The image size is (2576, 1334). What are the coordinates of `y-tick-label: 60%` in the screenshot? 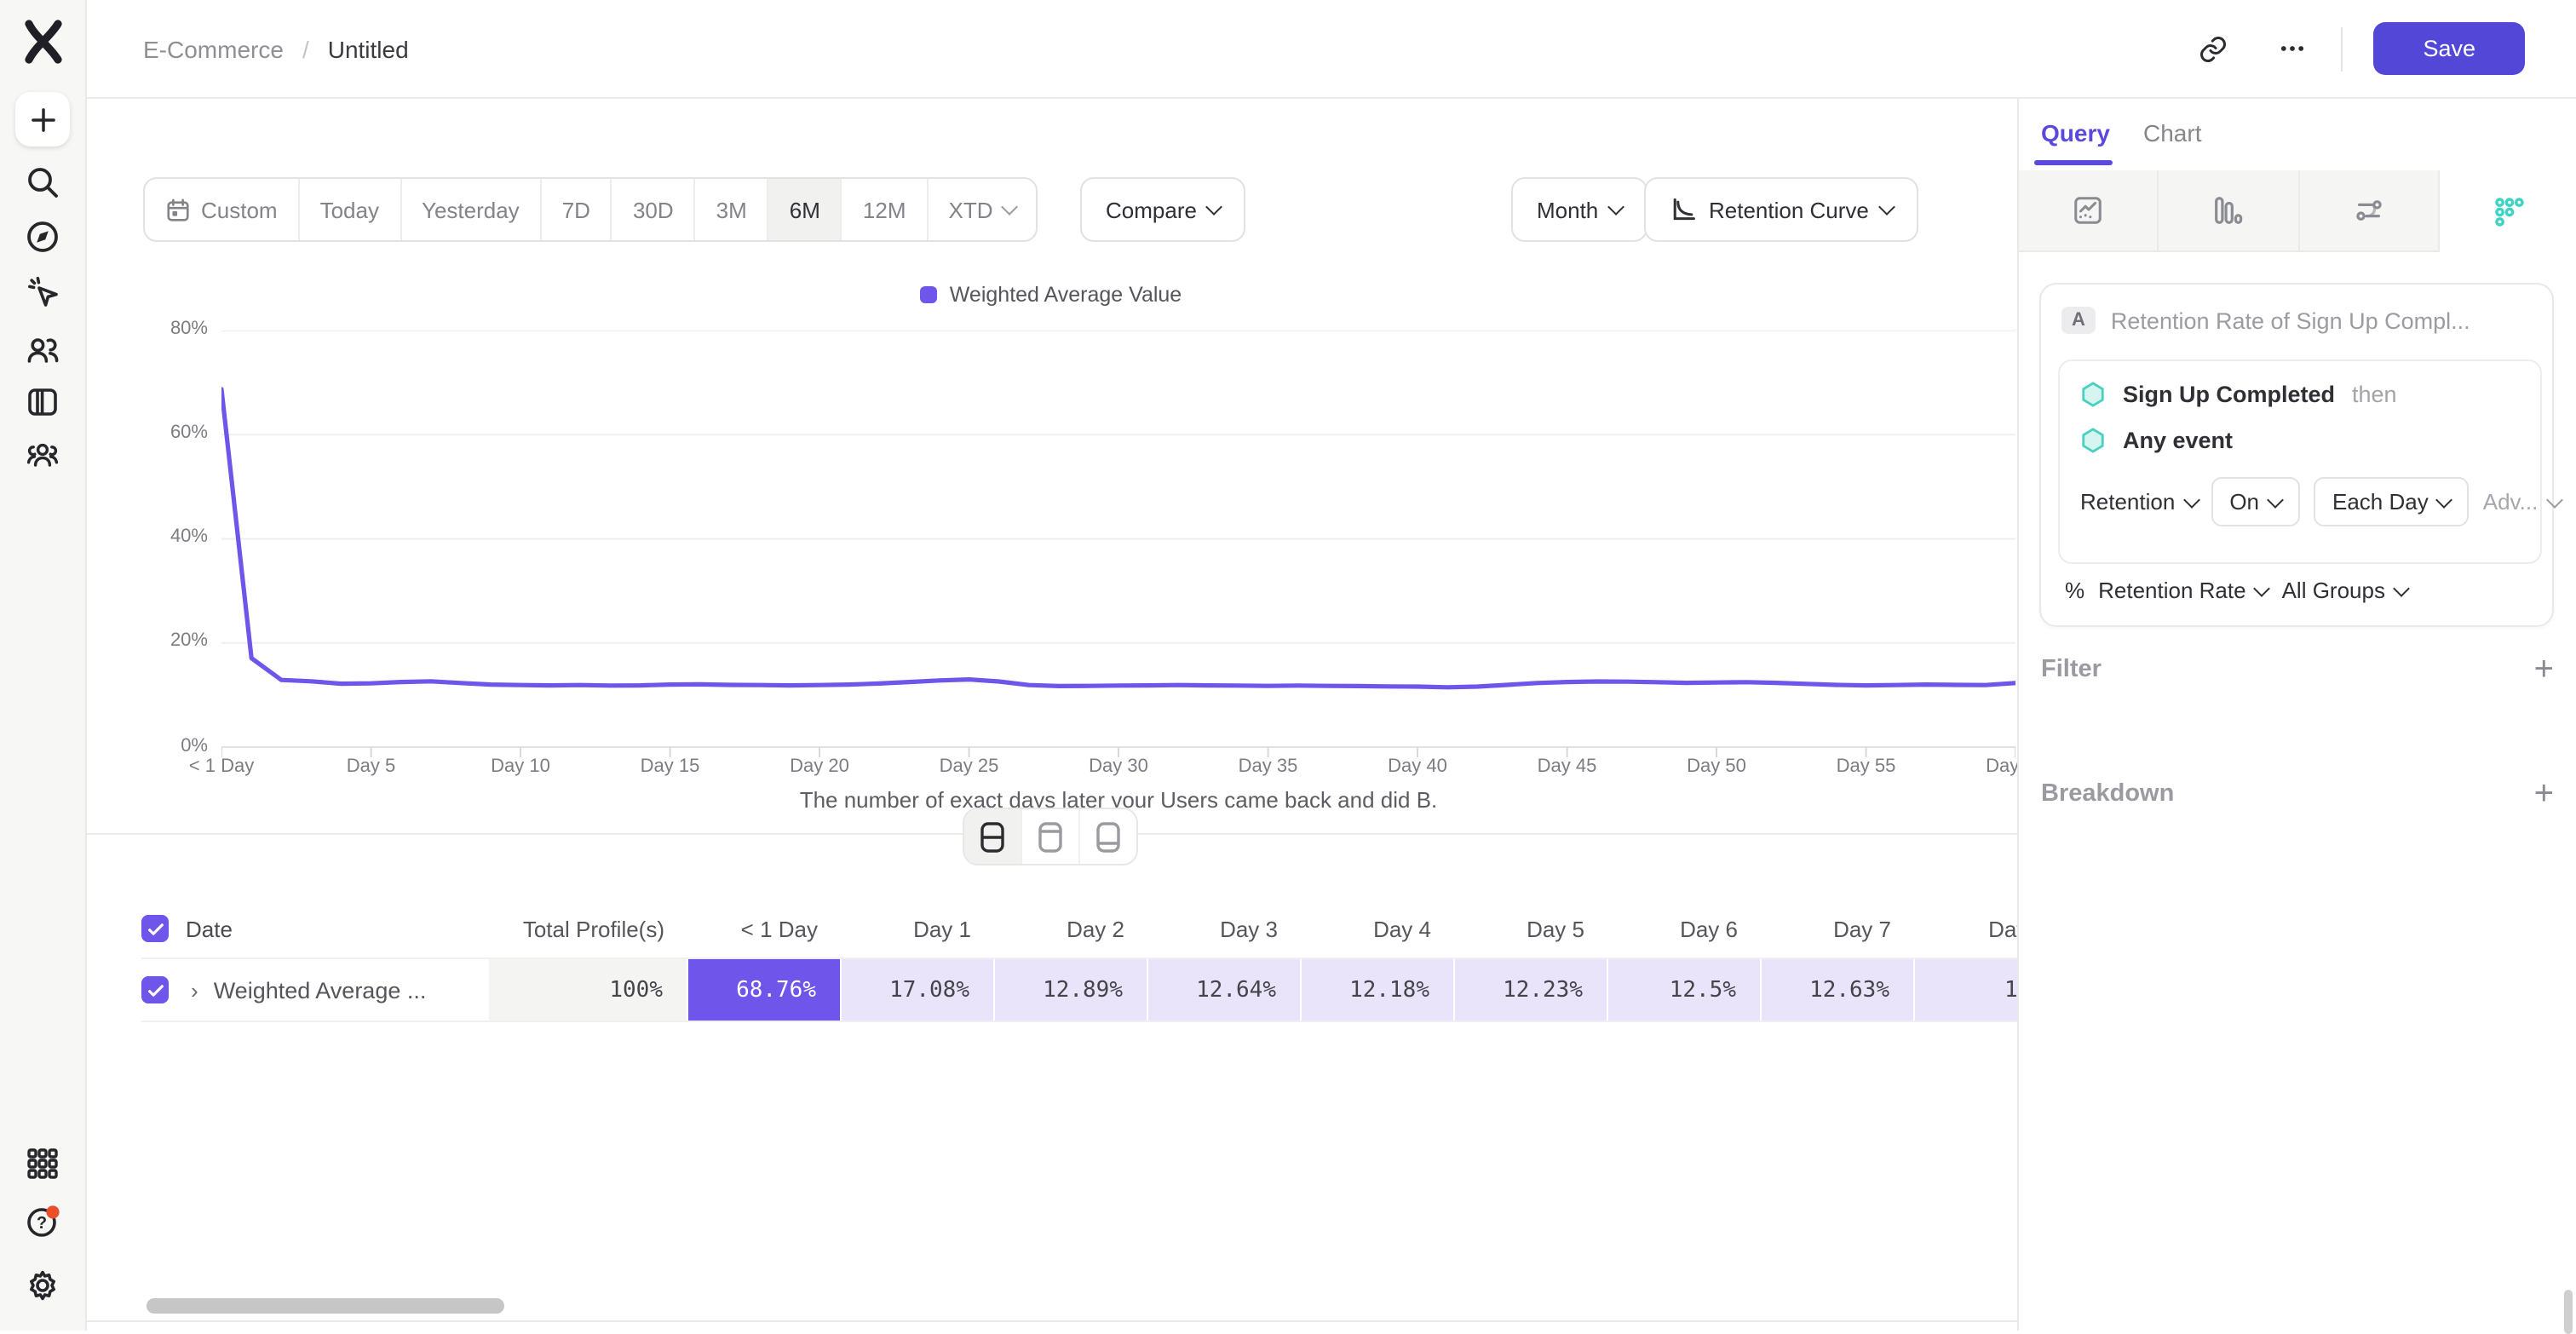 It's located at (176, 433).